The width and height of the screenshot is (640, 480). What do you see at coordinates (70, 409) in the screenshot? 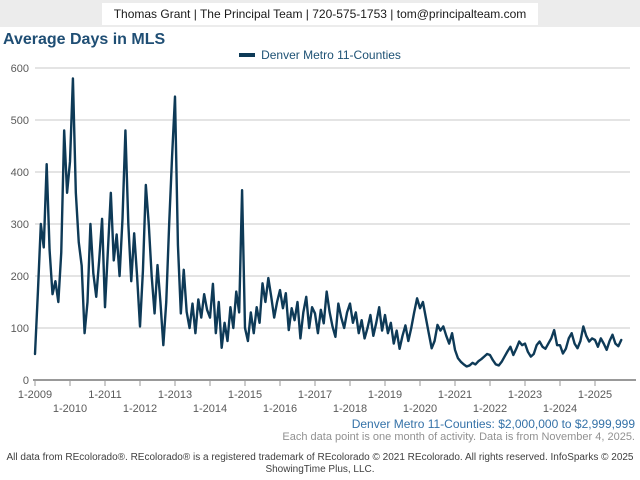
I see `x-tick-label: 1-2010` at bounding box center [70, 409].